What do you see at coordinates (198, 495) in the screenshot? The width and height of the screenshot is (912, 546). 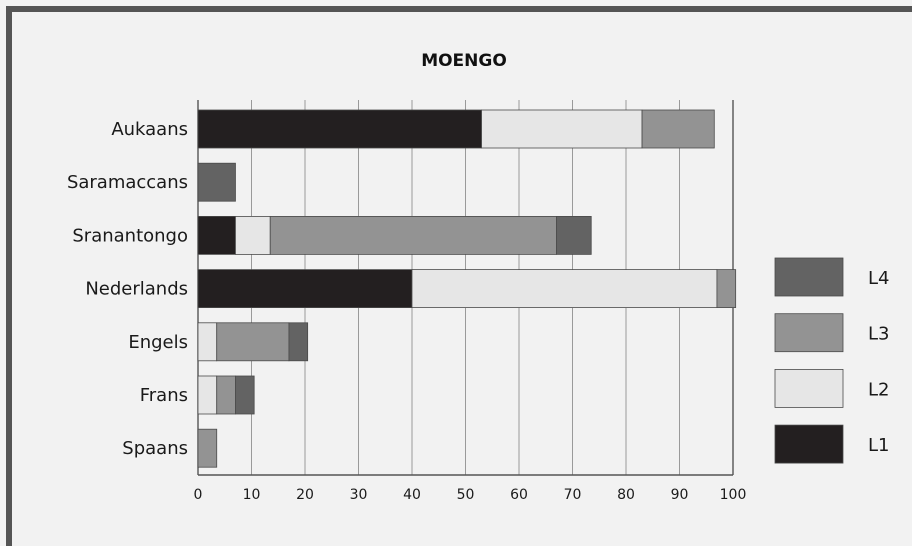 I see `x-tick-label: 0` at bounding box center [198, 495].